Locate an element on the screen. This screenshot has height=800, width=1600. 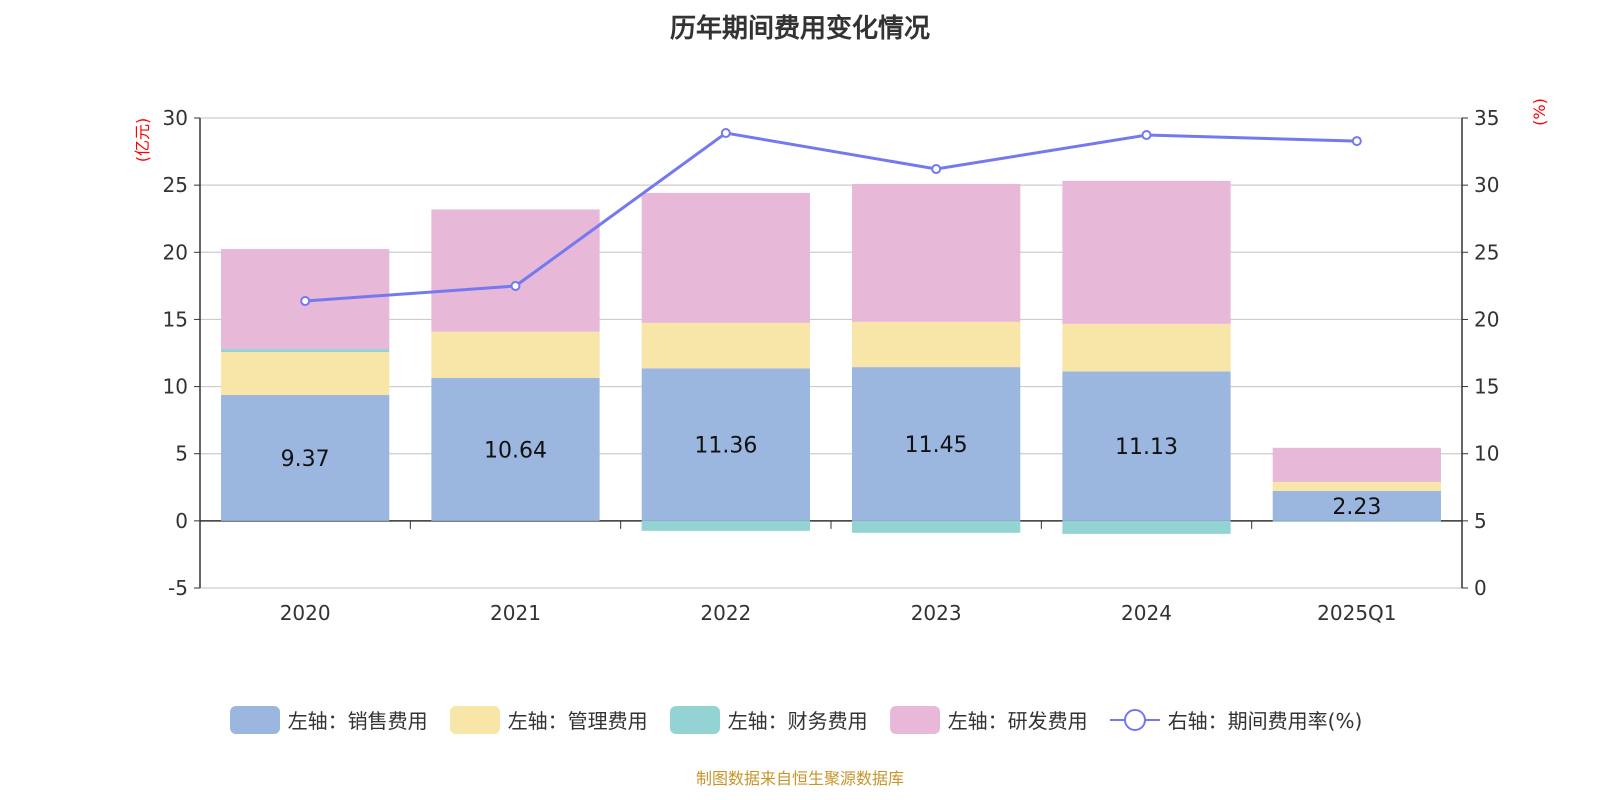
legend-line-marker-icon is located at coordinates (1134, 719).